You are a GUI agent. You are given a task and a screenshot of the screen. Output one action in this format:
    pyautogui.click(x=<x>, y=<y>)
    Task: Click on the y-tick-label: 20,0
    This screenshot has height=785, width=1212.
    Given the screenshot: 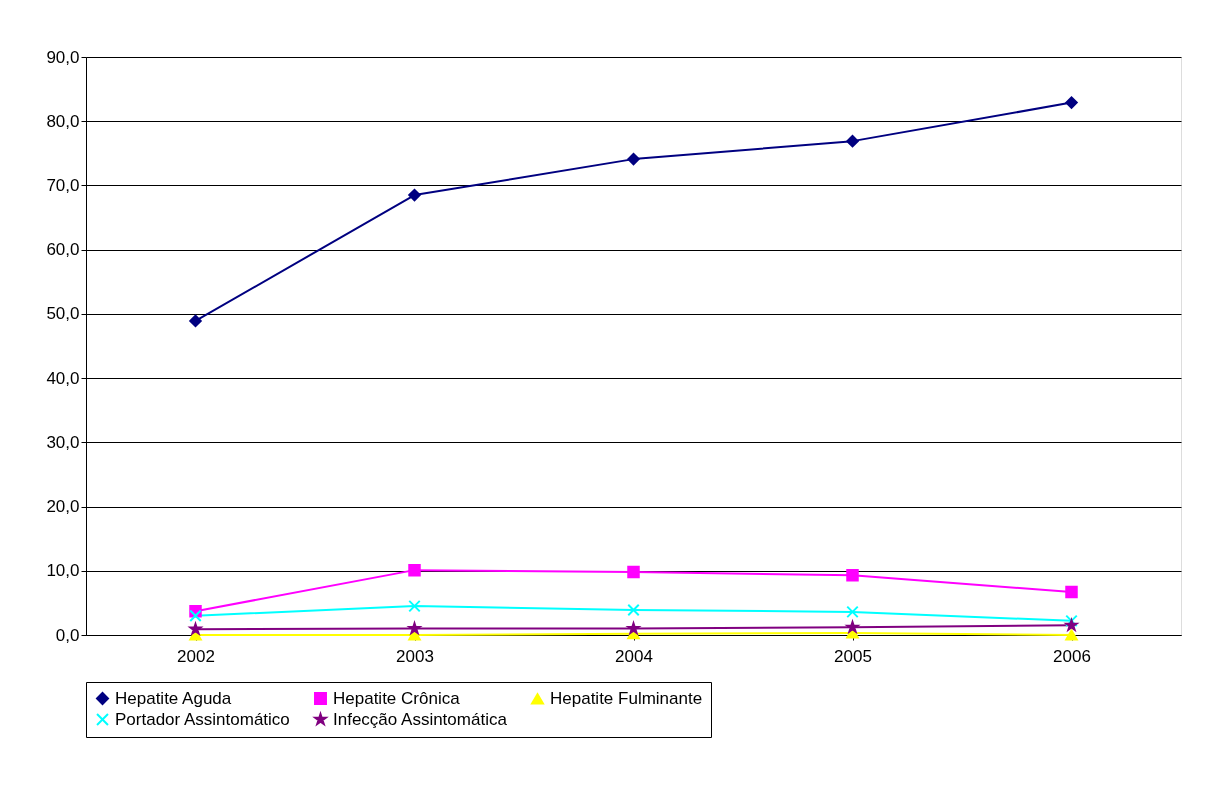 What is the action you would take?
    pyautogui.click(x=63, y=507)
    